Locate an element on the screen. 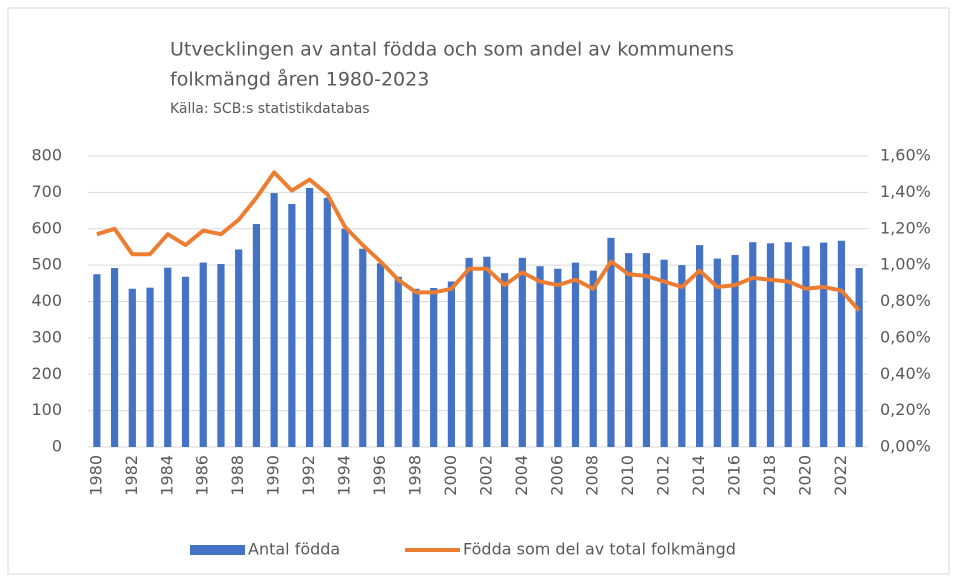  y-tick-label: 0 is located at coordinates (57, 446).